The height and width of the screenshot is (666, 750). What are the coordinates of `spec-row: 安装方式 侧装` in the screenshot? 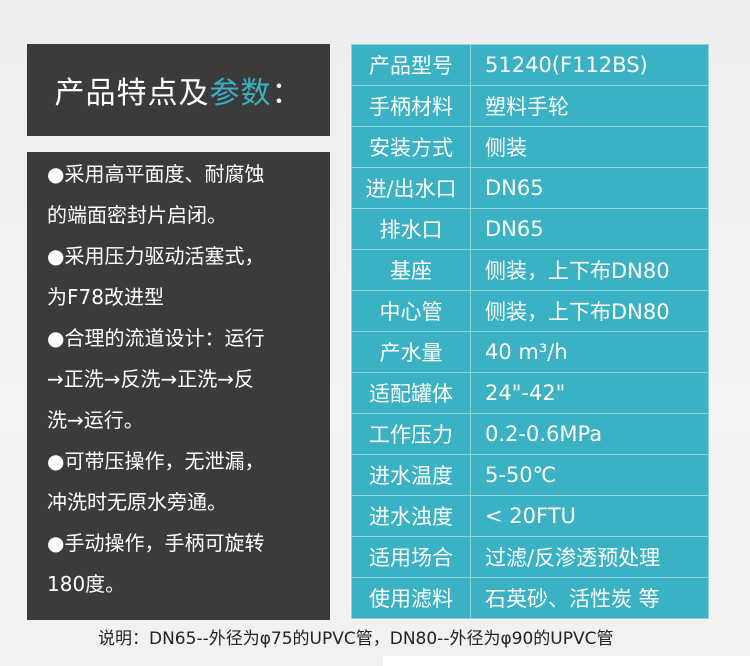 It's located at (530, 147).